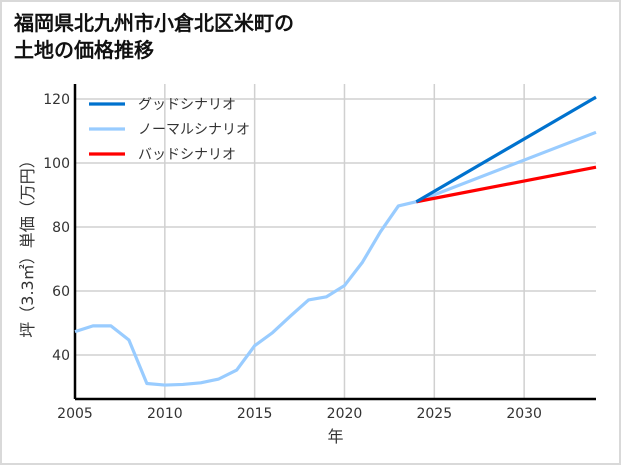  I want to click on x-tick-label: 2030, so click(524, 414).